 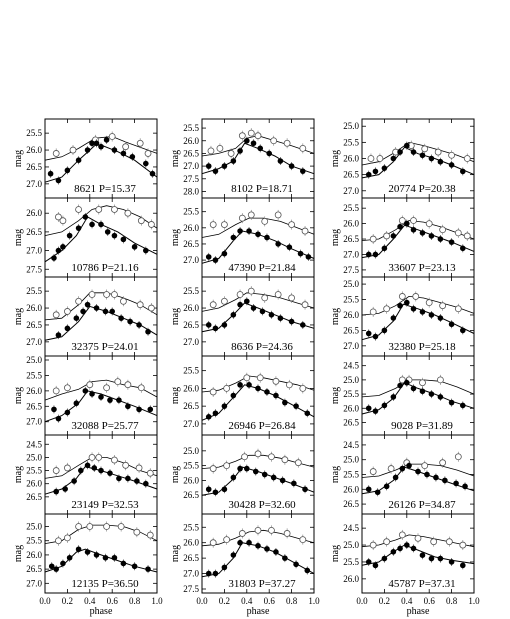 What do you see at coordinates (407, 601) in the screenshot?
I see `x-tick-label: 0.4` at bounding box center [407, 601].